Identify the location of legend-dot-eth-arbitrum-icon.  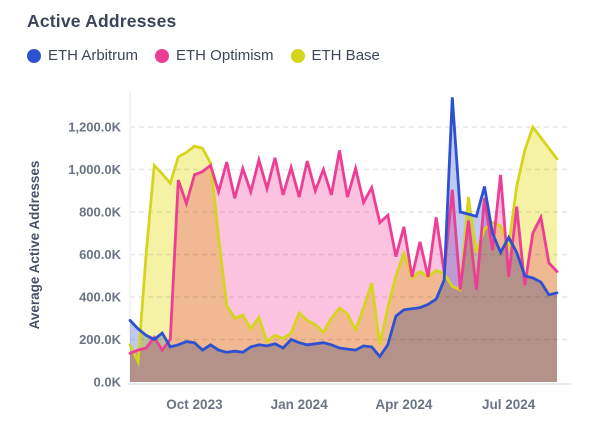
(34, 55).